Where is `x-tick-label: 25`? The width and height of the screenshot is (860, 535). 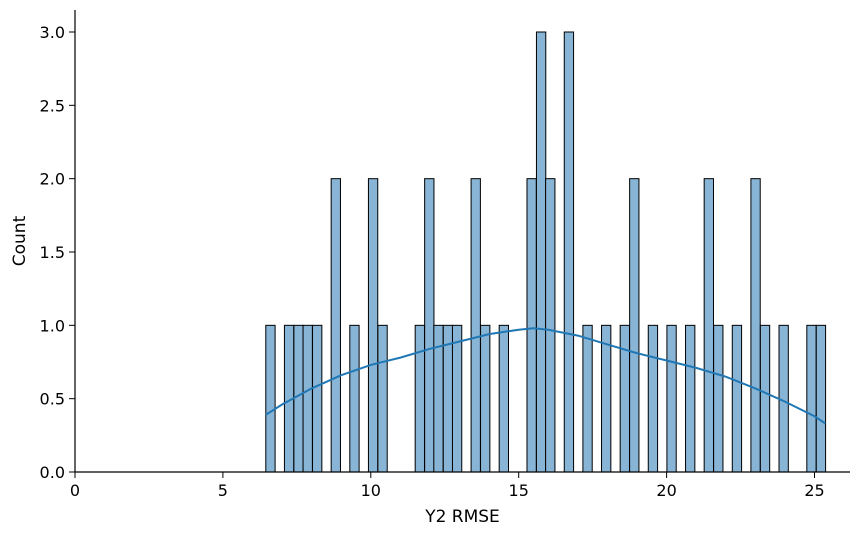
x-tick-label: 25 is located at coordinates (814, 490).